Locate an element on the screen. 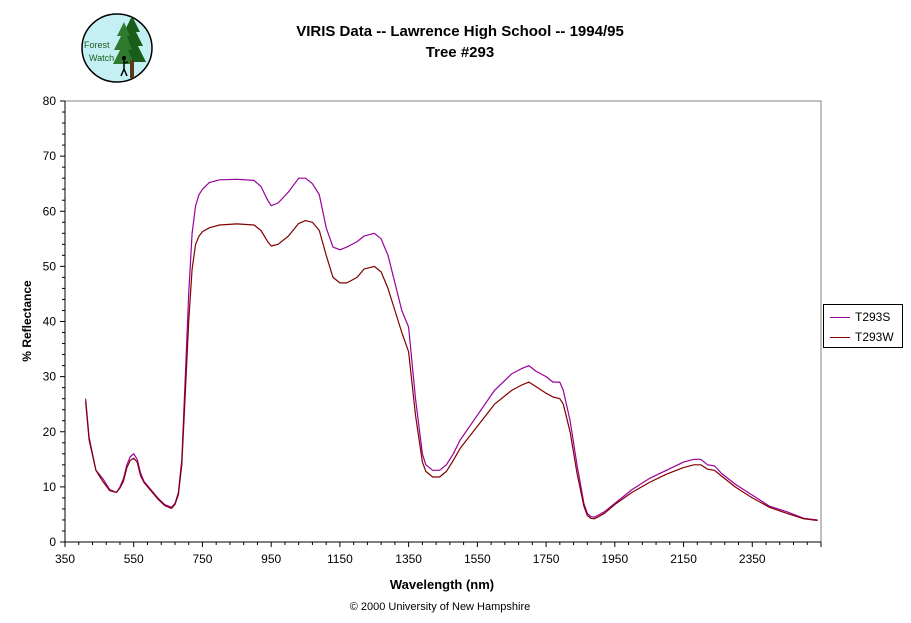 Image resolution: width=911 pixels, height=623 pixels. chart-subtitle: Tree #293 is located at coordinates (460, 52).